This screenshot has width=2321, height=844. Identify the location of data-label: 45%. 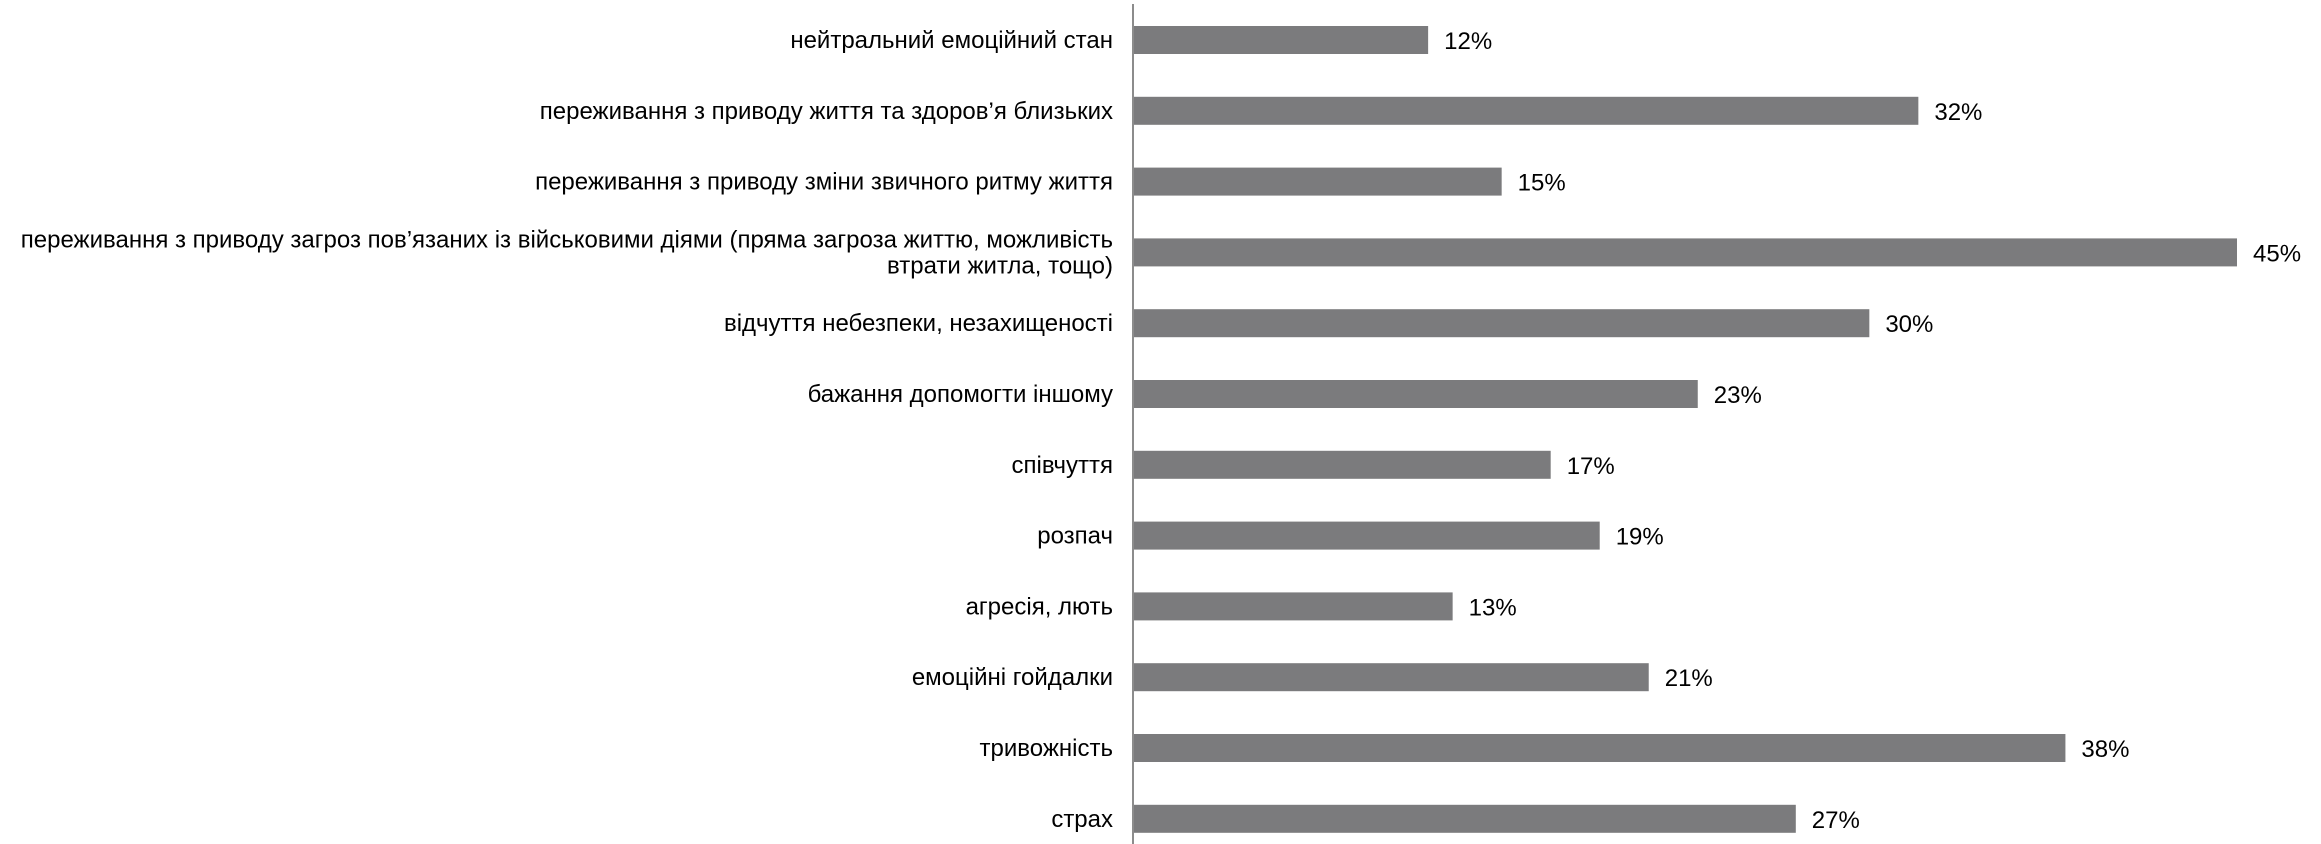
(2277, 253).